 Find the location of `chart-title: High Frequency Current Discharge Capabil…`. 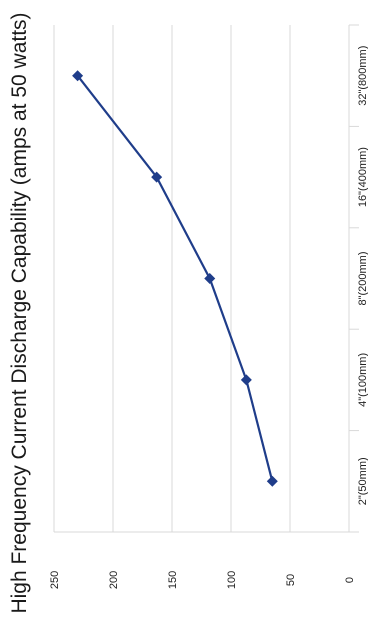

chart-title: High Frequency Current Discharge Capabil… is located at coordinates (19, 312).